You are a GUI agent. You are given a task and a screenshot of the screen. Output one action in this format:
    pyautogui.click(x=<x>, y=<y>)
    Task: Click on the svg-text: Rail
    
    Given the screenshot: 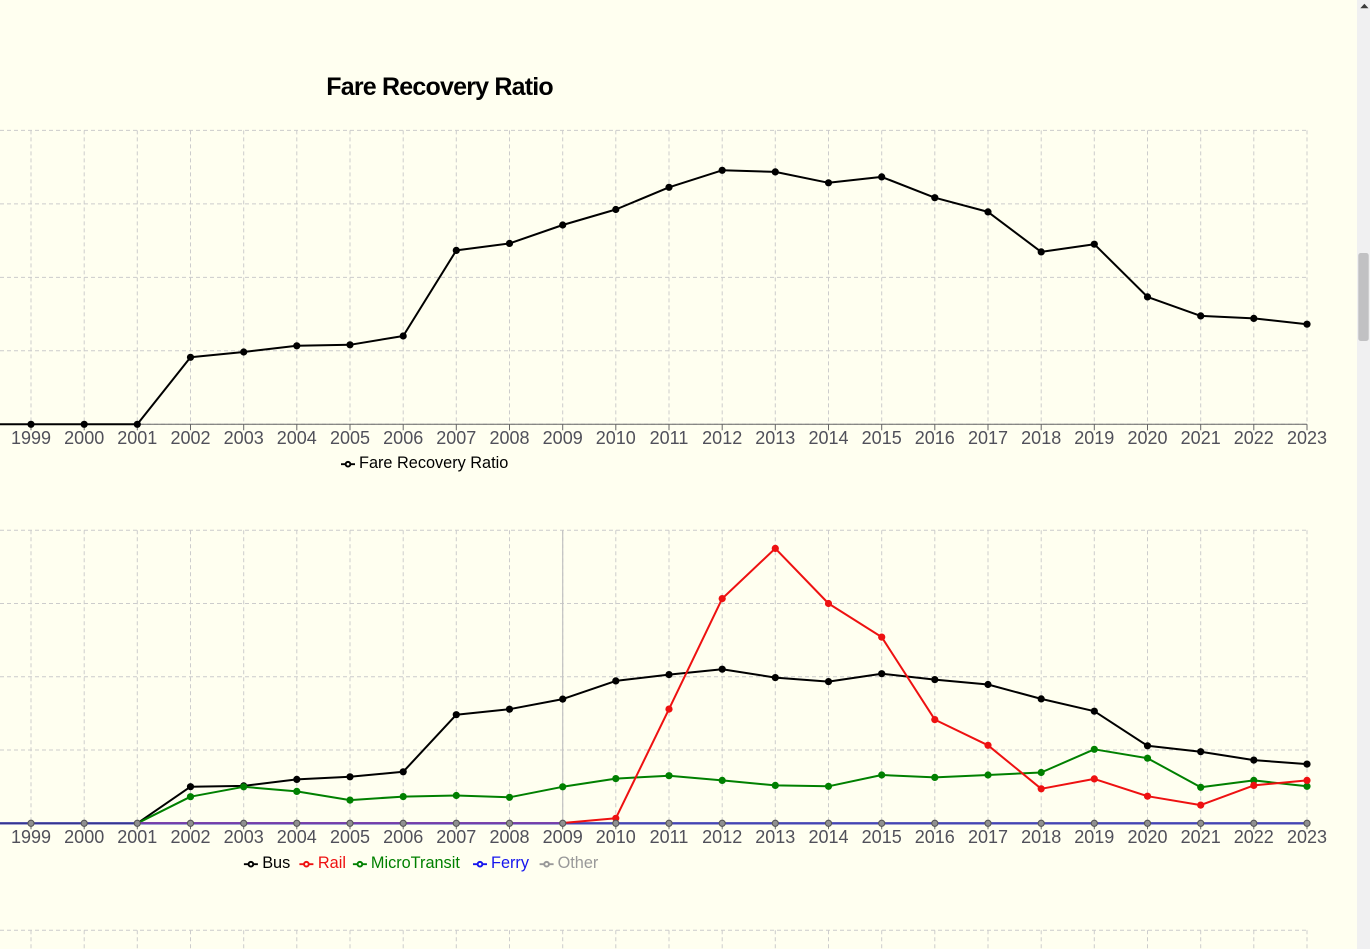 What is the action you would take?
    pyautogui.click(x=332, y=863)
    